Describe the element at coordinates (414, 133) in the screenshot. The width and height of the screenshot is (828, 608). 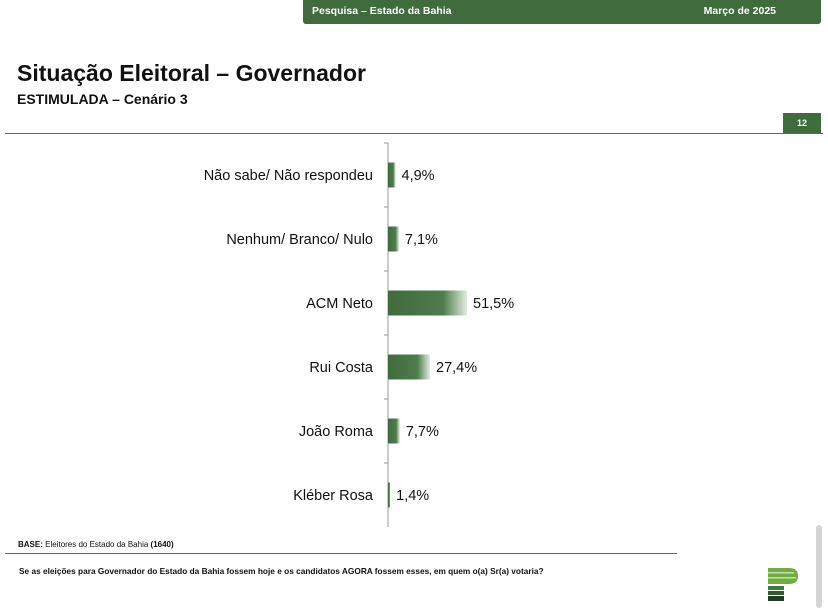
I see `header-divider` at that location.